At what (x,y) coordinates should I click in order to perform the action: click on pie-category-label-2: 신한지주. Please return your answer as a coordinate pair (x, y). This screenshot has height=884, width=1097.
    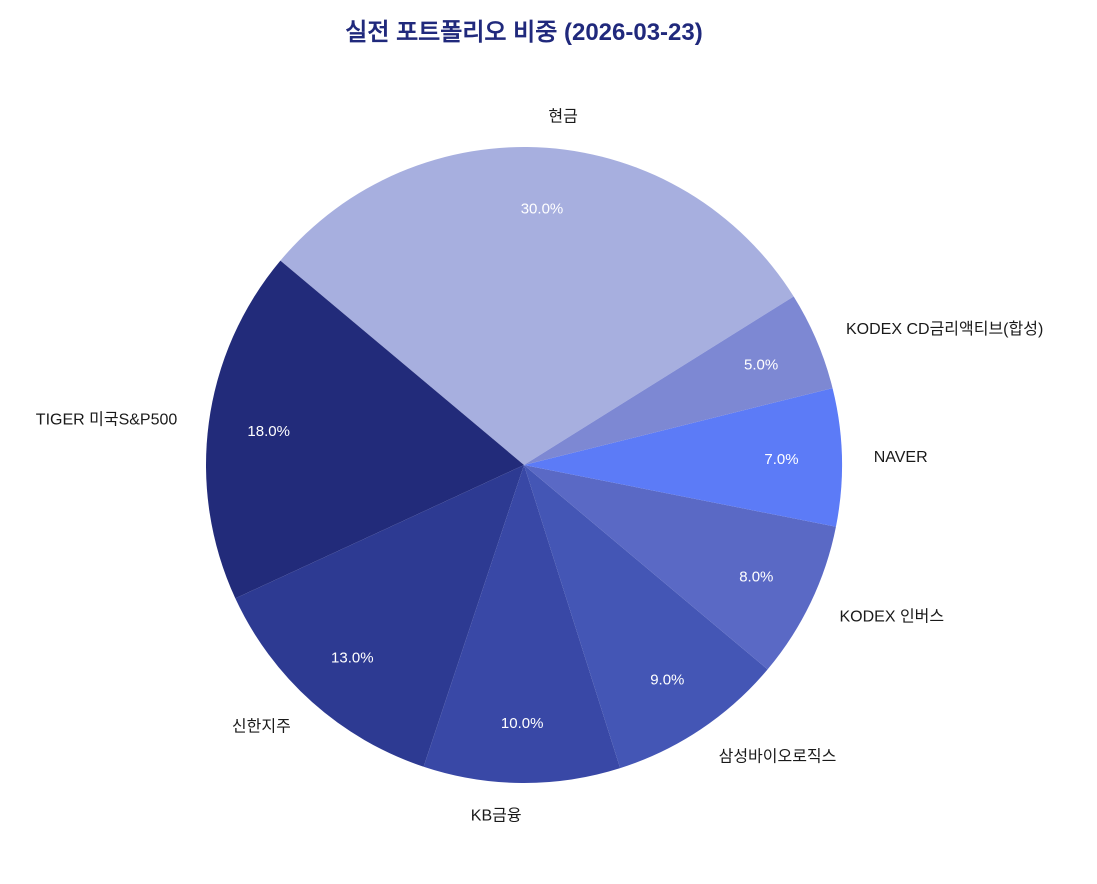
    Looking at the image, I should click on (261, 726).